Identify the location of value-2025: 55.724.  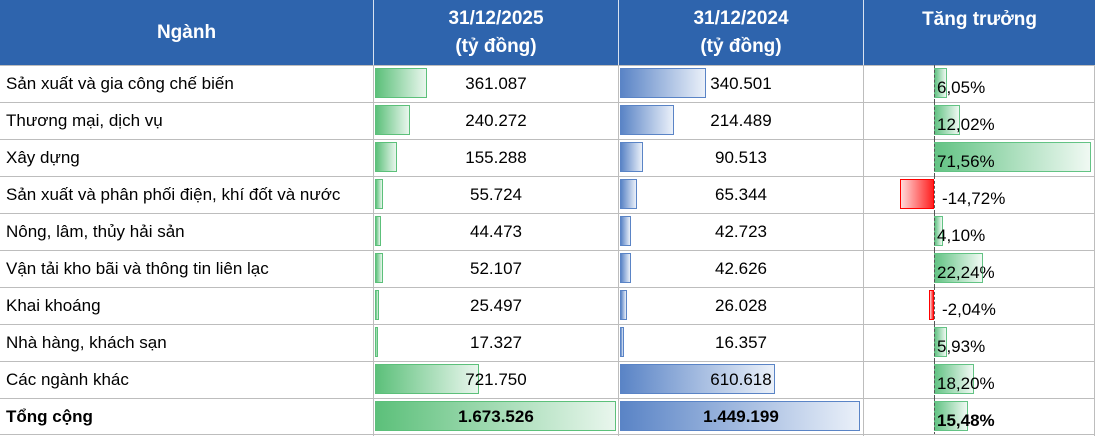
(496, 194).